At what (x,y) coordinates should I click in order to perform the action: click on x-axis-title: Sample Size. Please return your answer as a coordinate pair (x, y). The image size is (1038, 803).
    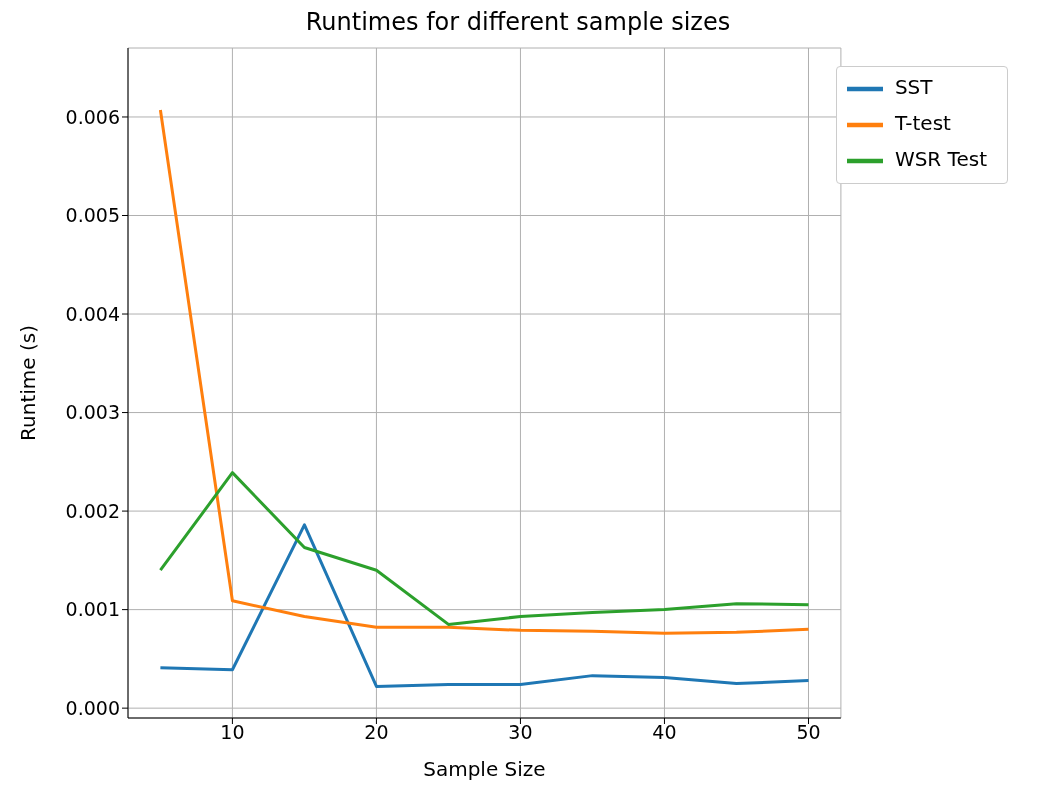
    Looking at the image, I should click on (484, 769).